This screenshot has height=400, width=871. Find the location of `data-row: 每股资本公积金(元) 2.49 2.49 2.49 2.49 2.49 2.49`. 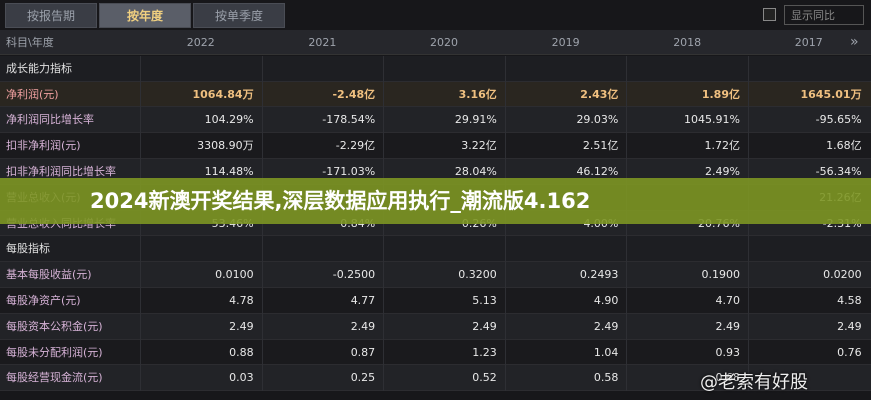

data-row: 每股资本公积金(元) 2.49 2.49 2.49 2.49 2.49 2.49 is located at coordinates (435, 326).